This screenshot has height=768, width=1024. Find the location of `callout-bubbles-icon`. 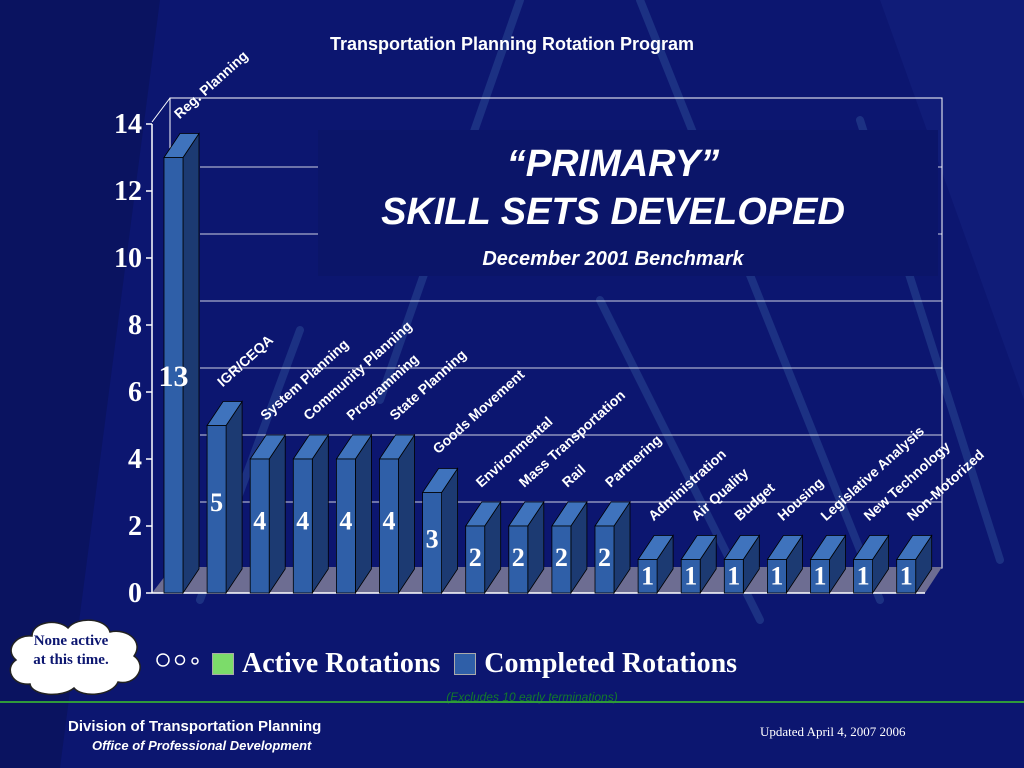

callout-bubbles-icon is located at coordinates (177, 660).